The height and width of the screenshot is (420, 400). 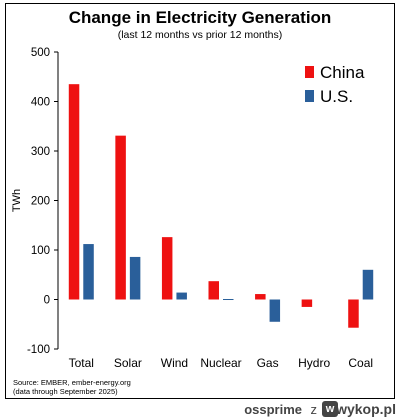 What do you see at coordinates (40, 103) in the screenshot?
I see `y-tick-label: 400` at bounding box center [40, 103].